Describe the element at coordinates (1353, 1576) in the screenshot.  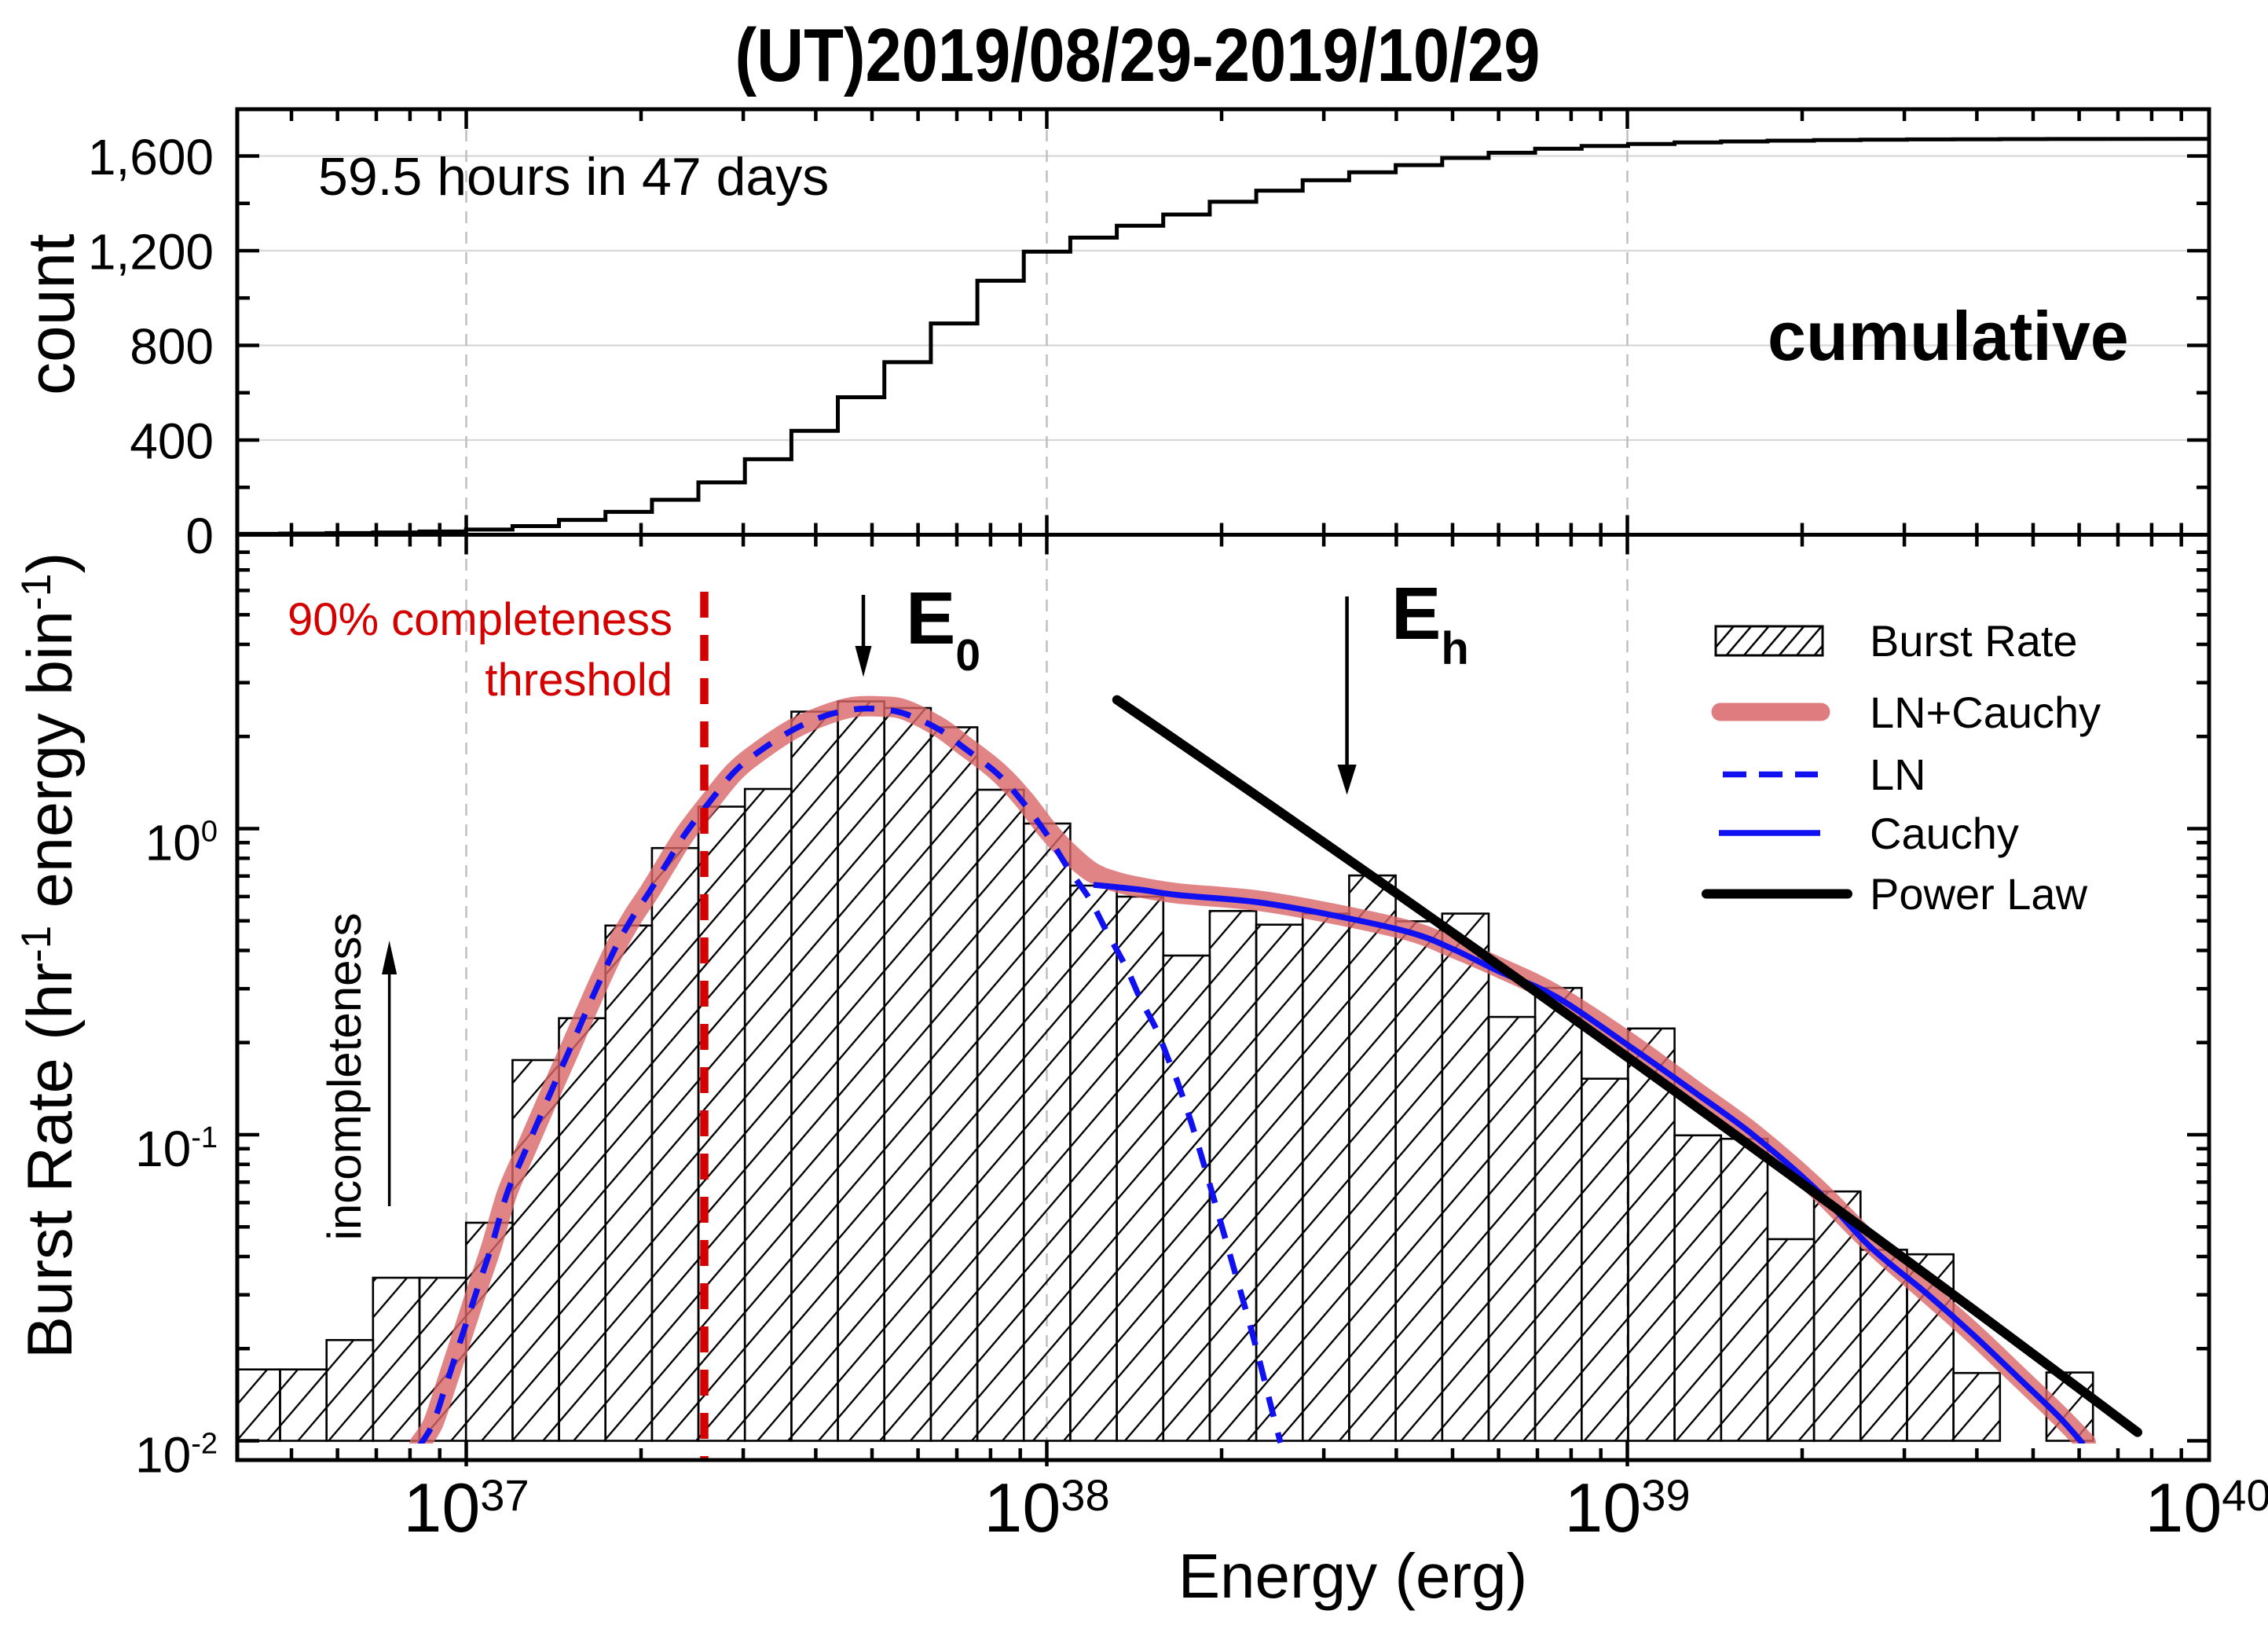
I see `svg-text: Energy (erg)` at that location.